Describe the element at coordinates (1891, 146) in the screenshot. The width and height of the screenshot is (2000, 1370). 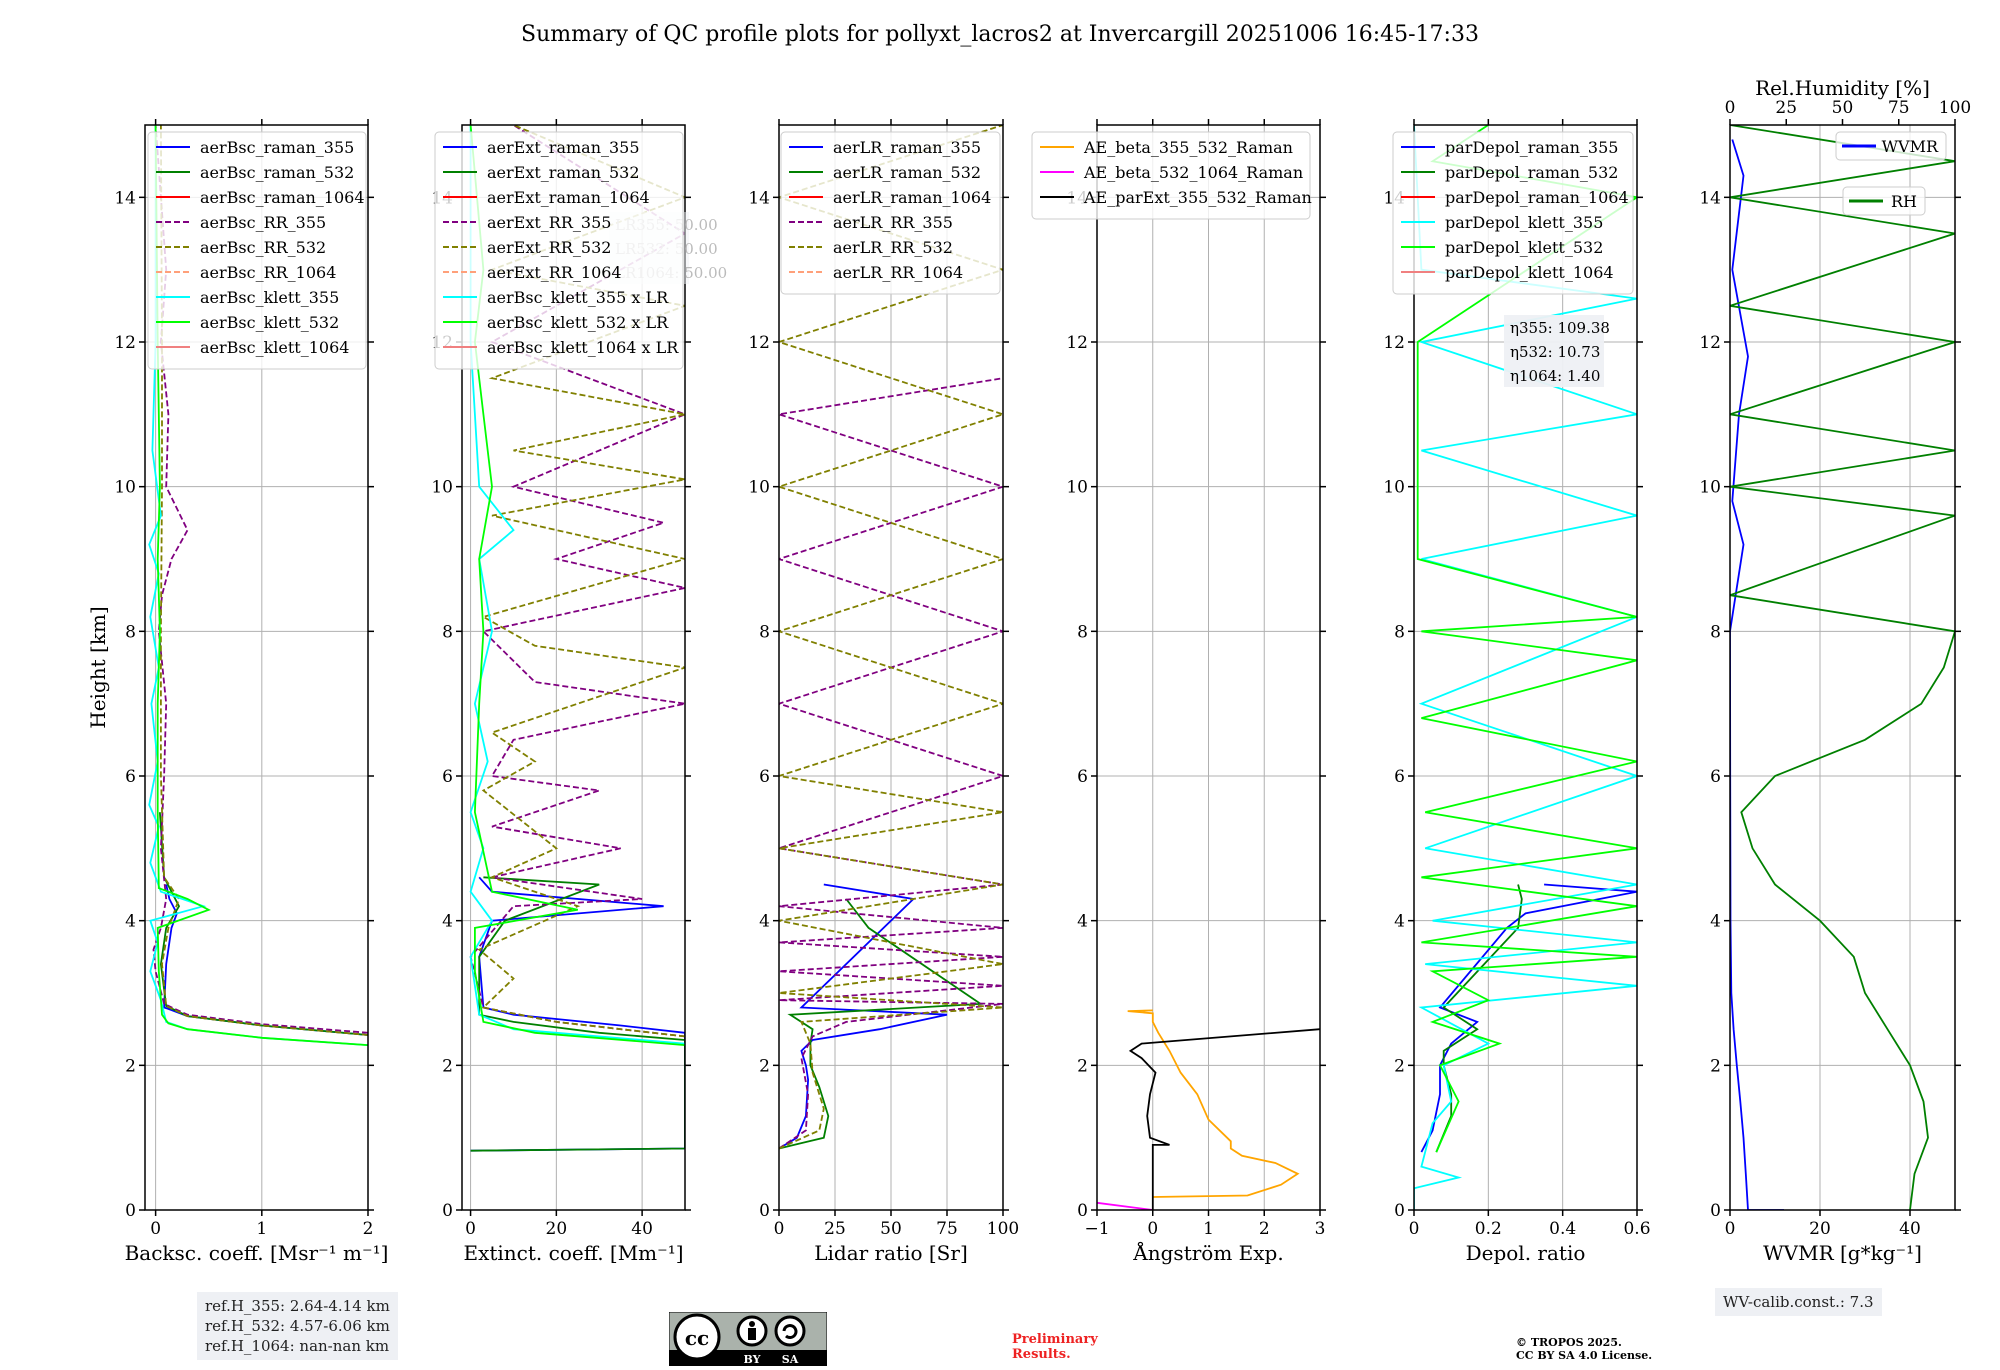
I see `legend-wvmr: WVMR` at that location.